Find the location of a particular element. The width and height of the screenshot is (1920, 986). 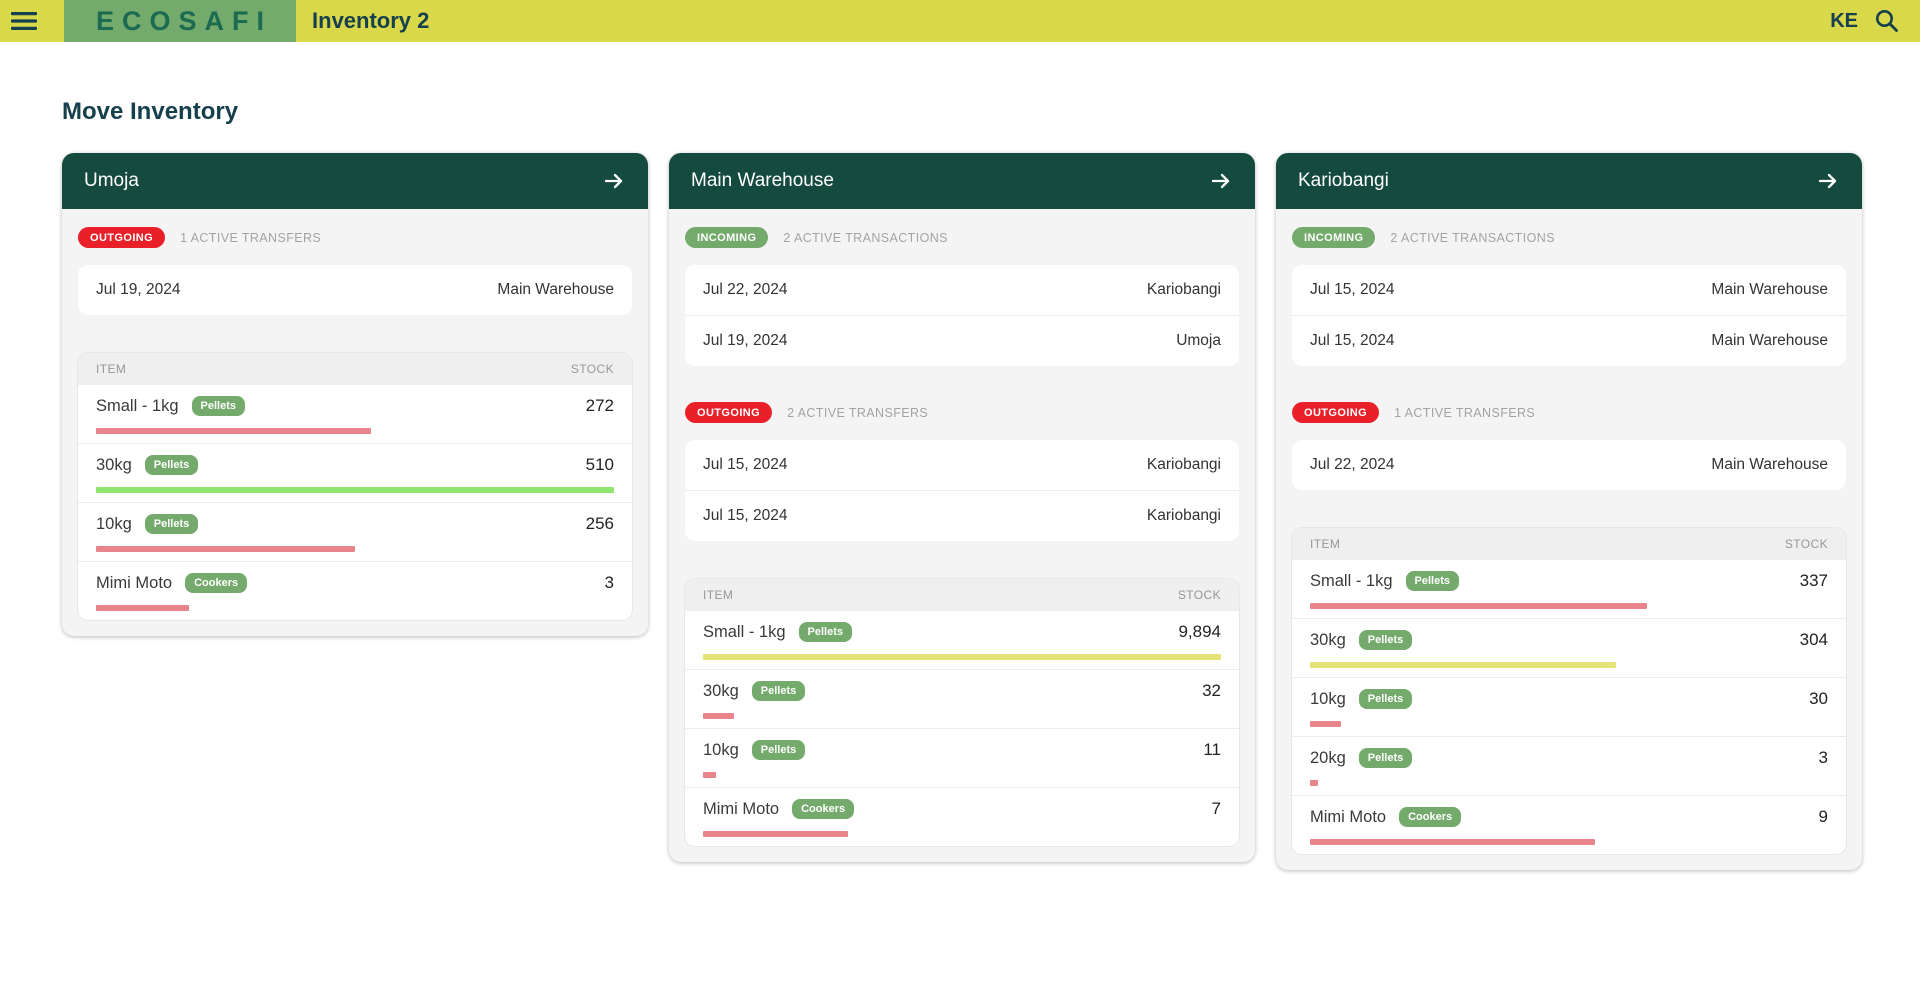

stock-row: Small - 1kg Pellets 9,894 is located at coordinates (962, 640).